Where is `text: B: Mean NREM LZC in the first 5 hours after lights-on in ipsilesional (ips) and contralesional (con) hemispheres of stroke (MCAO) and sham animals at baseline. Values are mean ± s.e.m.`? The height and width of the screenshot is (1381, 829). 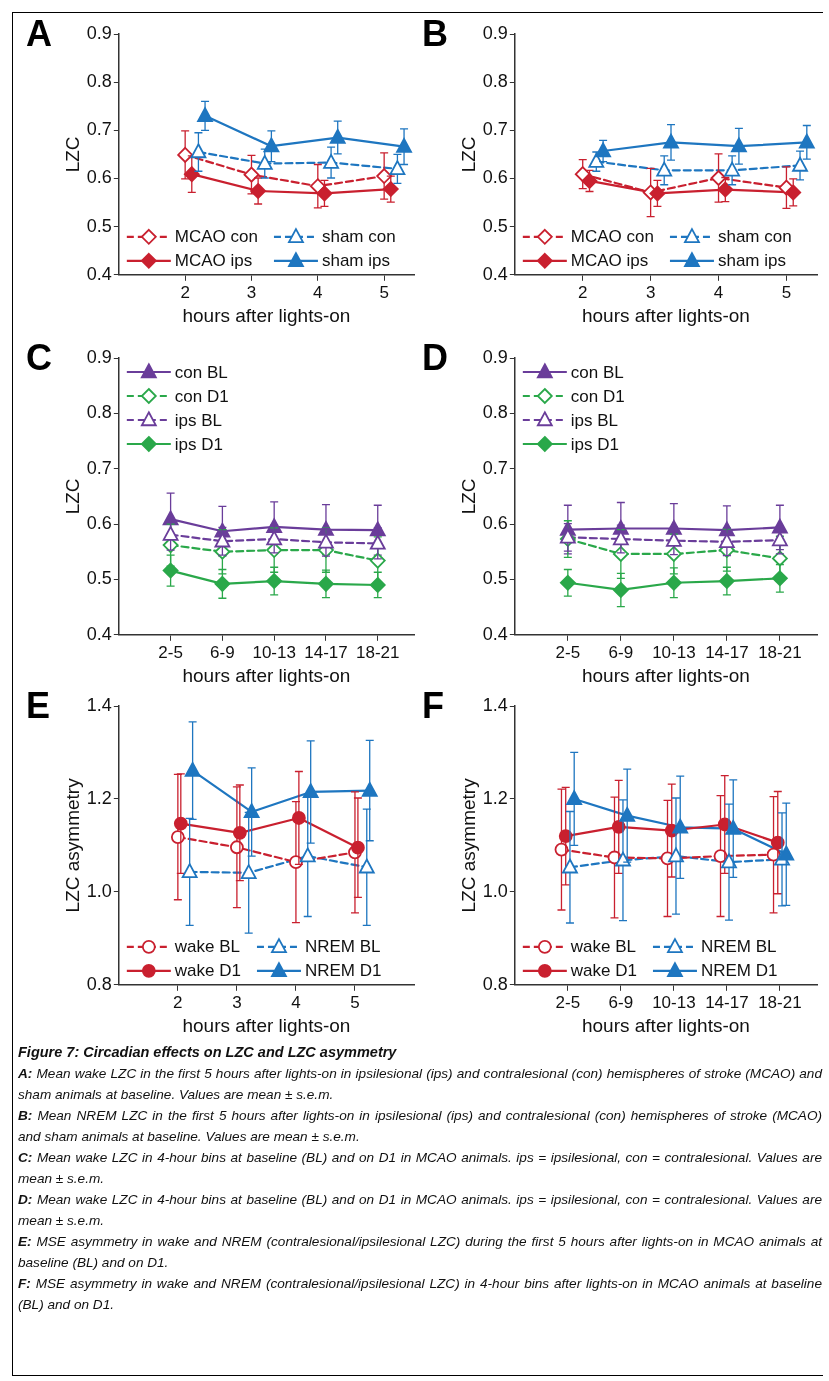
text: B: Mean NREM LZC in the first 5 hours after lights-on in ipsilesional (ips) and contralesional (con) hemispheres of stroke (MCAO) and sham animals at baseline. Values are mean ± s.e.m. is located at coordinates (420, 1126).